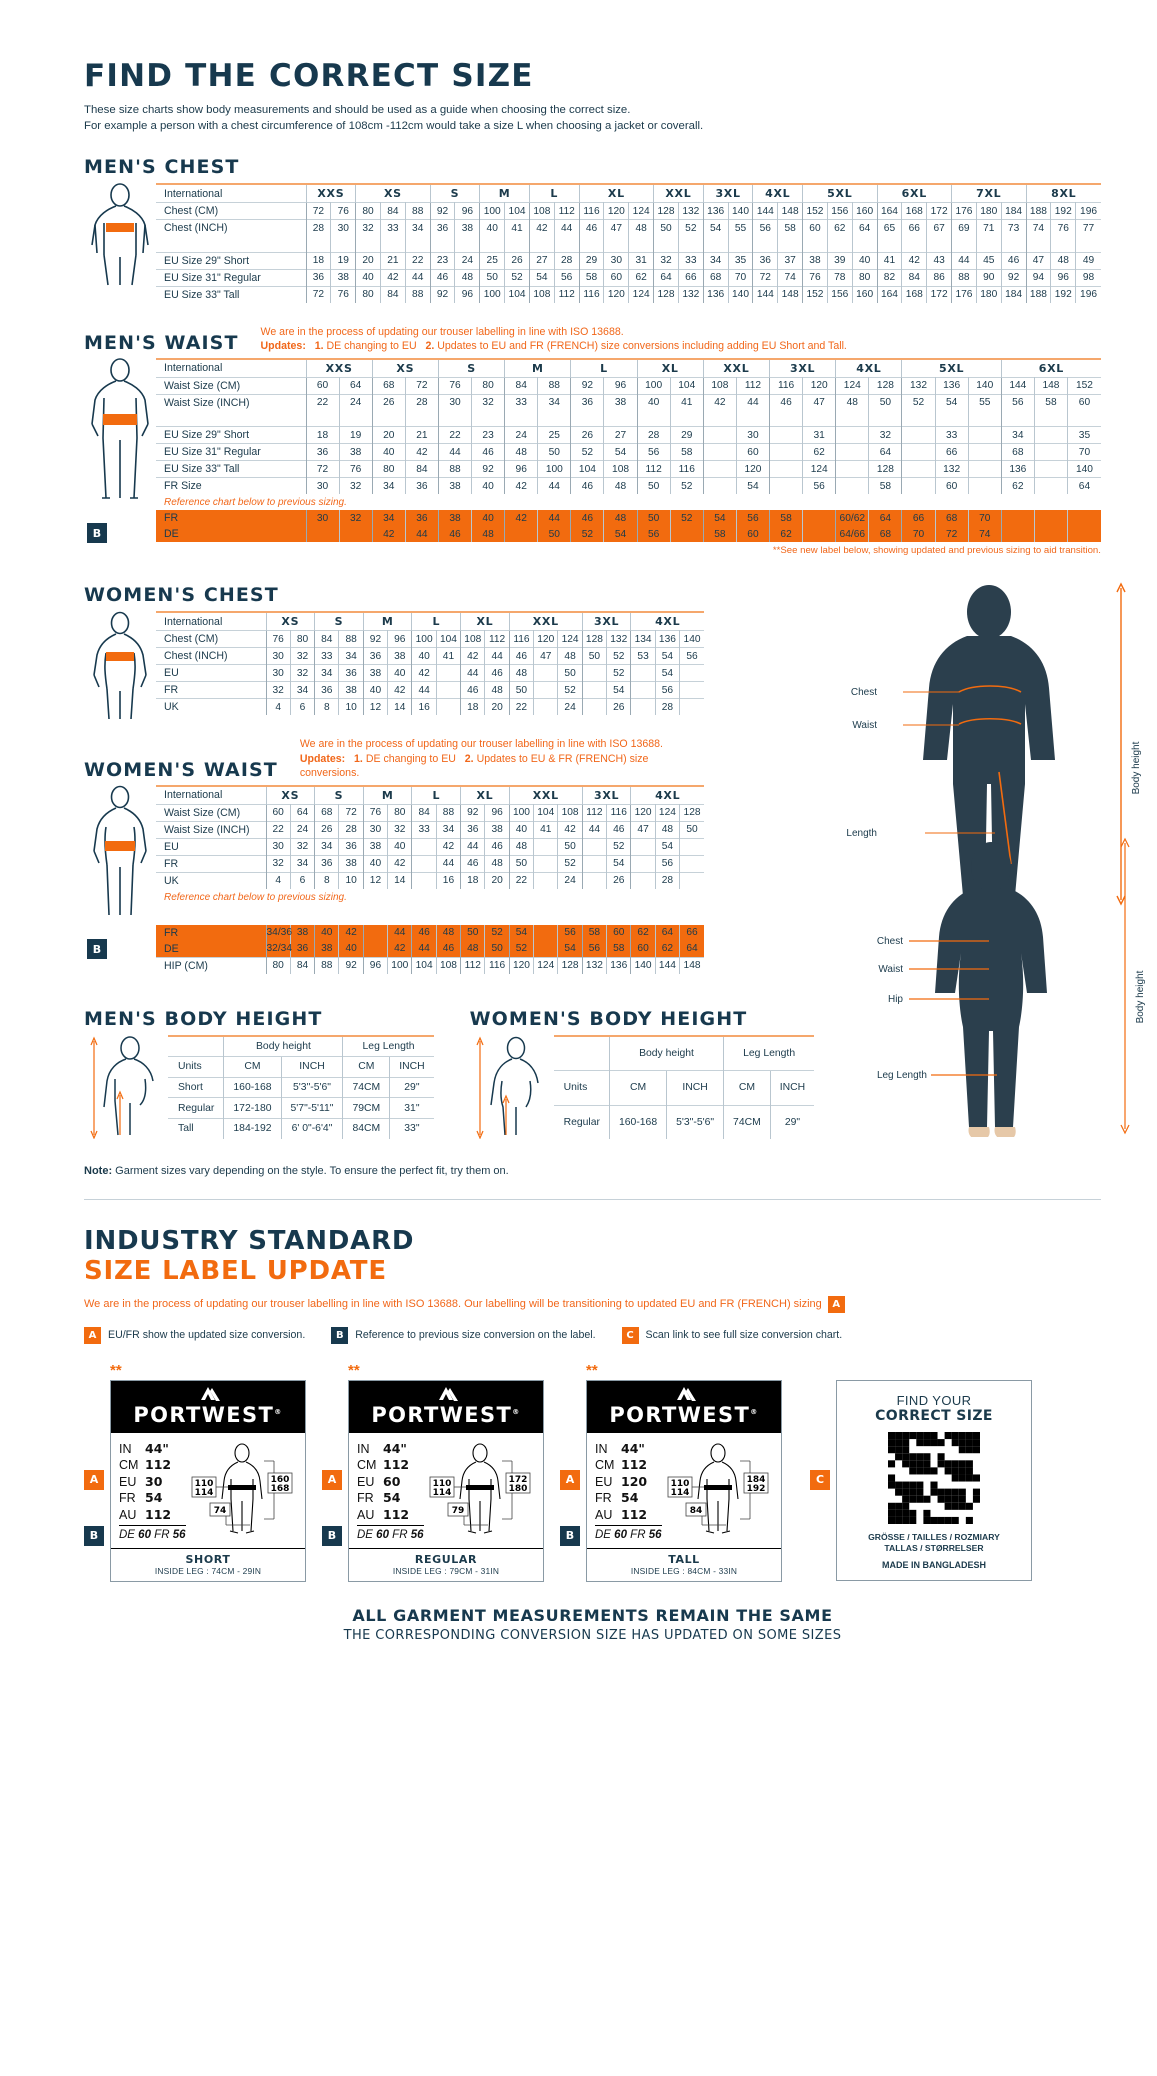 Image resolution: width=1157 pixels, height=2076 pixels. I want to click on table-cell: 108, so click(541, 294).